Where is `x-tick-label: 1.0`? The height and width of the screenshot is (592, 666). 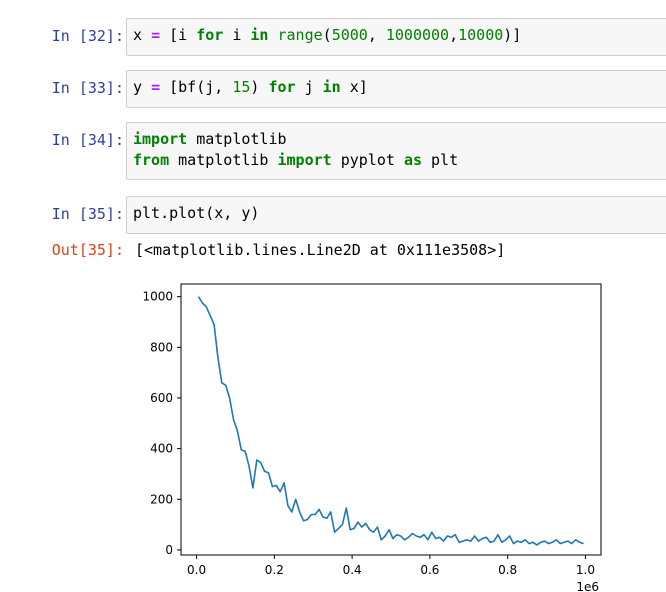 x-tick-label: 1.0 is located at coordinates (585, 570).